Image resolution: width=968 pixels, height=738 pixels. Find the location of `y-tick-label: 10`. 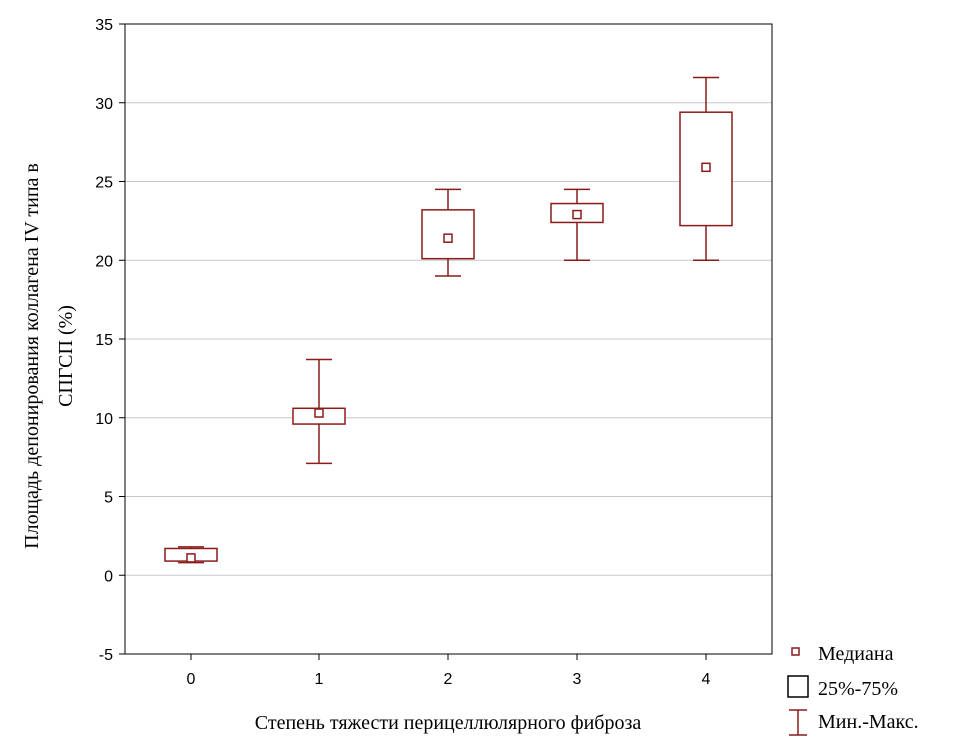

y-tick-label: 10 is located at coordinates (104, 419).